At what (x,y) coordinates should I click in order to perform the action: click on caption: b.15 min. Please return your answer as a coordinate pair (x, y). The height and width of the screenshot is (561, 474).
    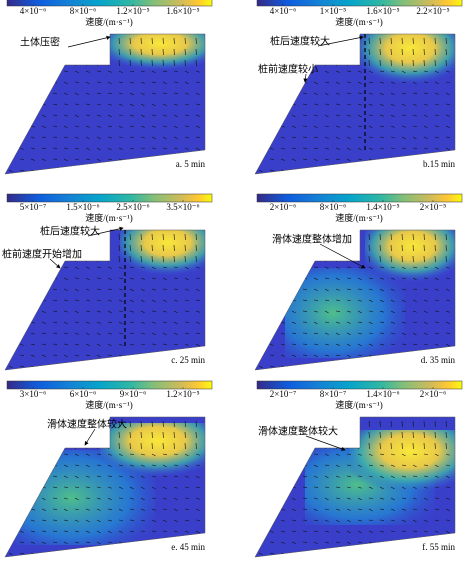
    Looking at the image, I should click on (439, 164).